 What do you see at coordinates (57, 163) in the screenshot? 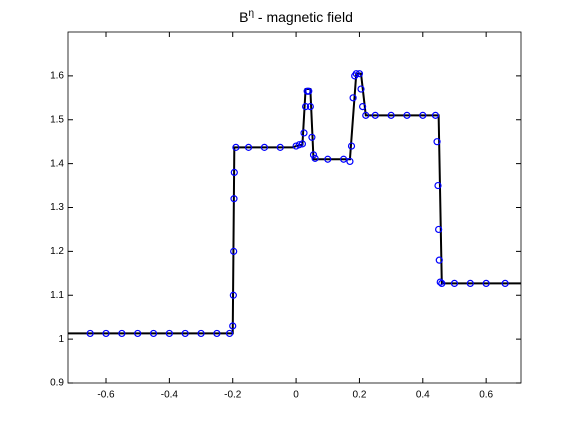
I see `y-tick-label: 1.4` at bounding box center [57, 163].